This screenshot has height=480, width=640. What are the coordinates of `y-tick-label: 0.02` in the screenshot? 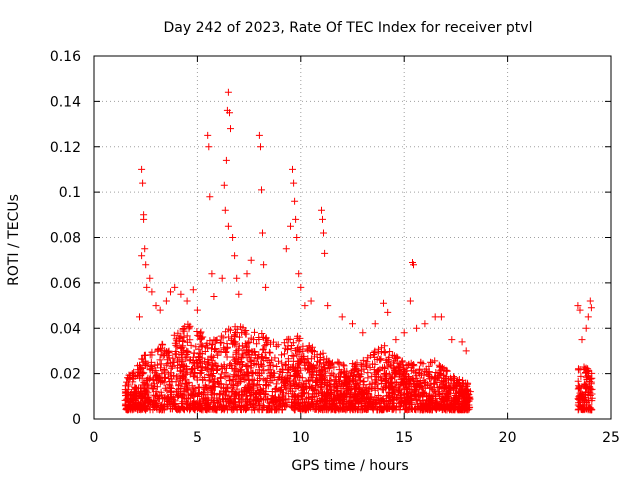 It's located at (65, 375).